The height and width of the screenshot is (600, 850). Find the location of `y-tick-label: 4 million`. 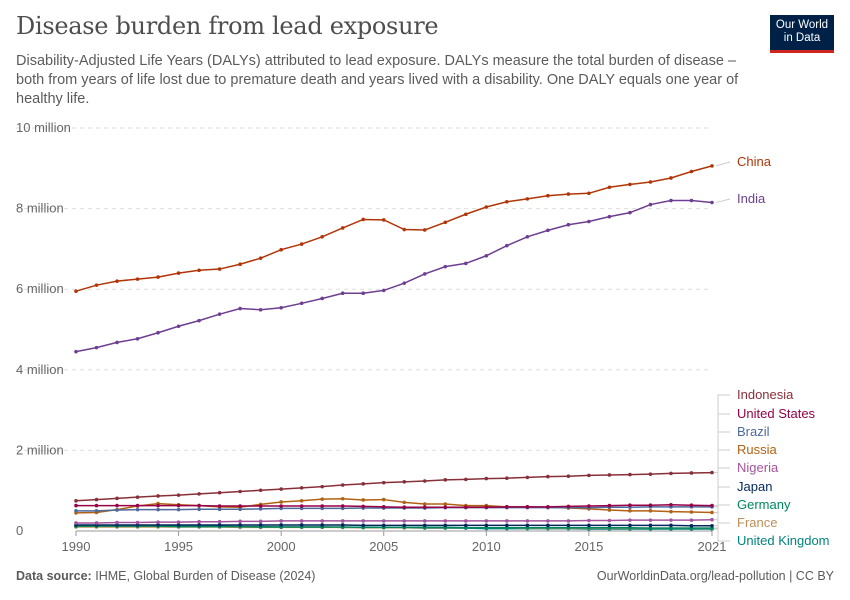

y-tick-label: 4 million is located at coordinates (40, 369).